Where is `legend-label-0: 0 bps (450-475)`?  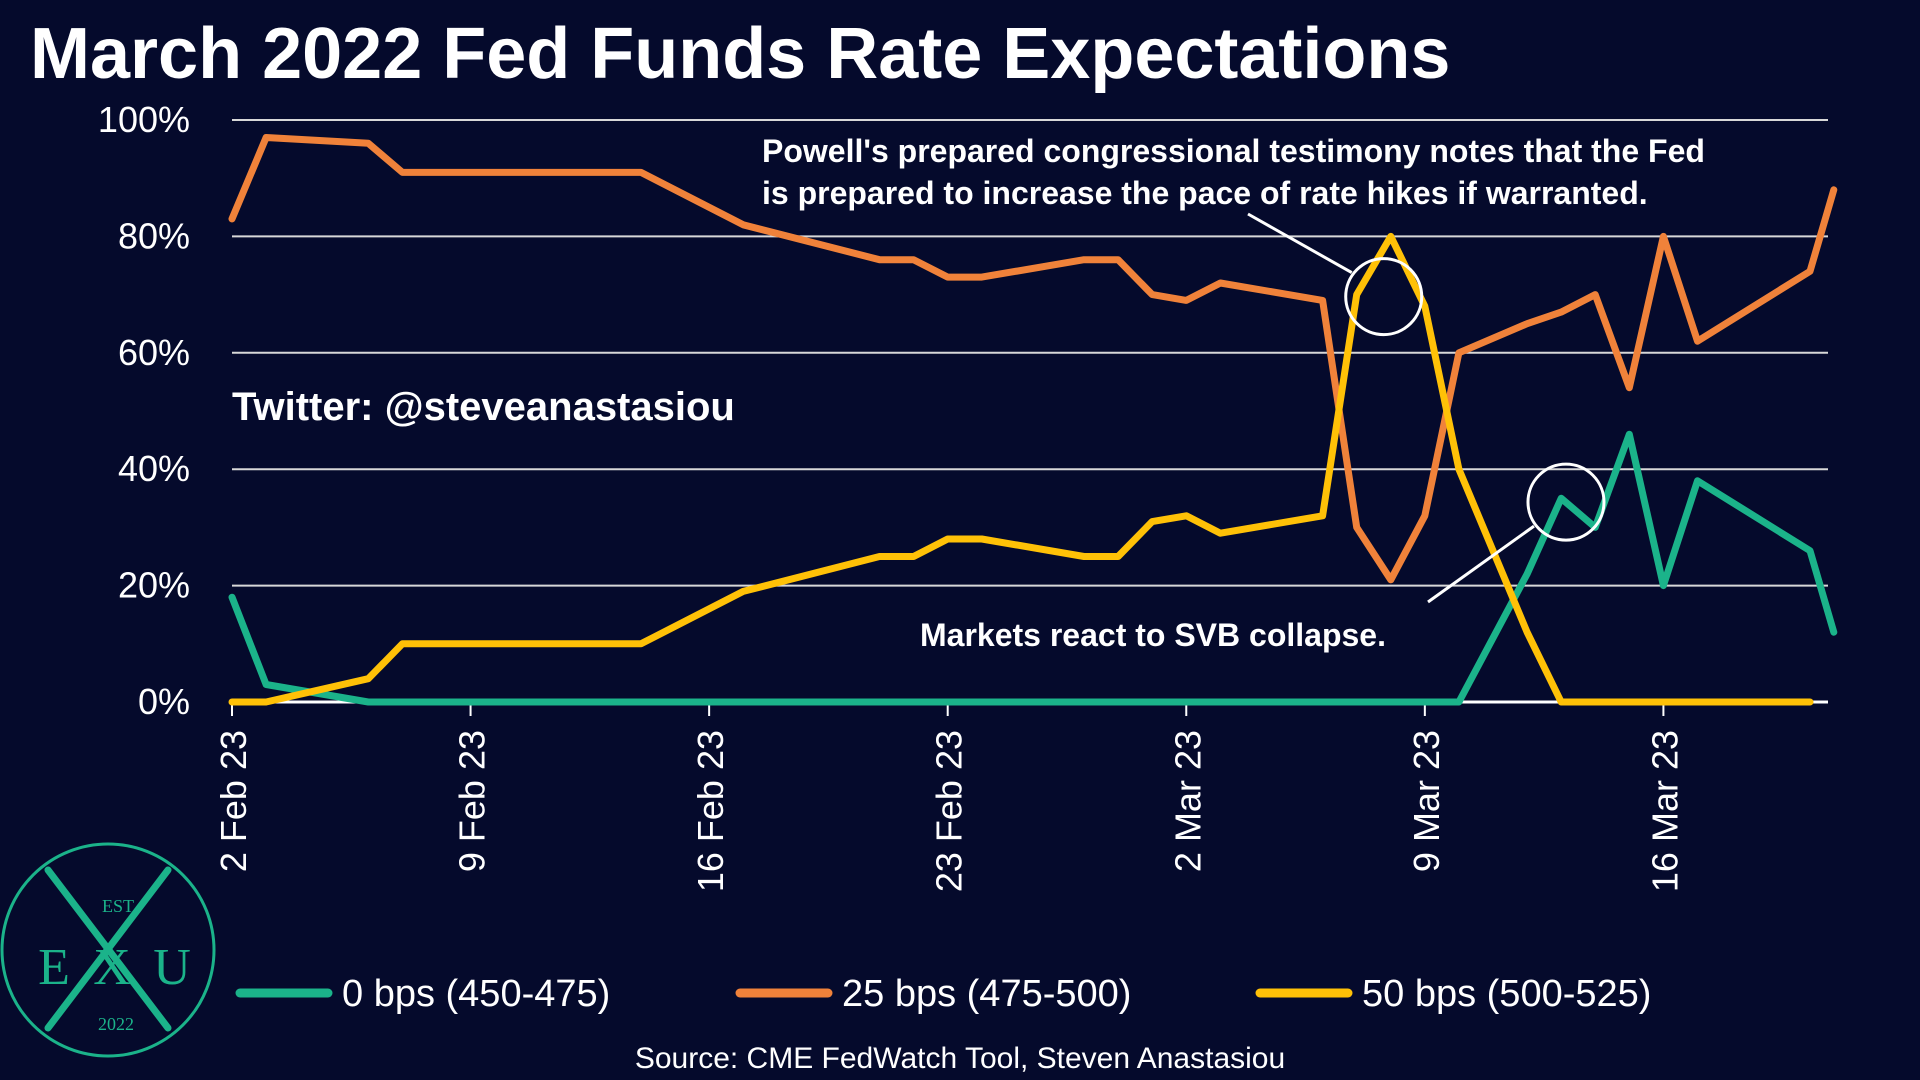 legend-label-0: 0 bps (450-475) is located at coordinates (476, 994).